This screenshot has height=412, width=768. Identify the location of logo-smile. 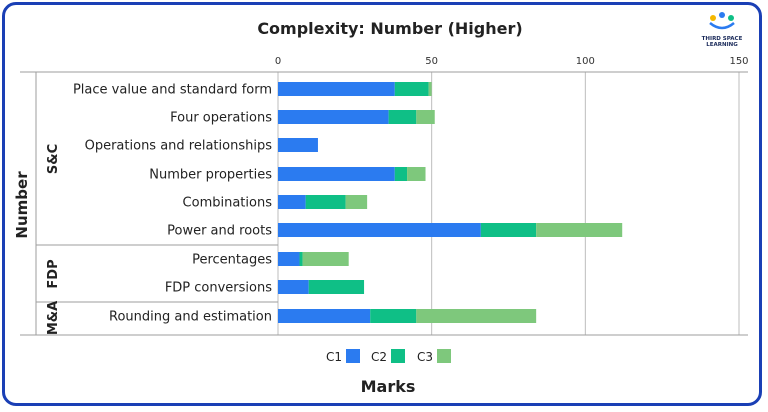
(722, 26).